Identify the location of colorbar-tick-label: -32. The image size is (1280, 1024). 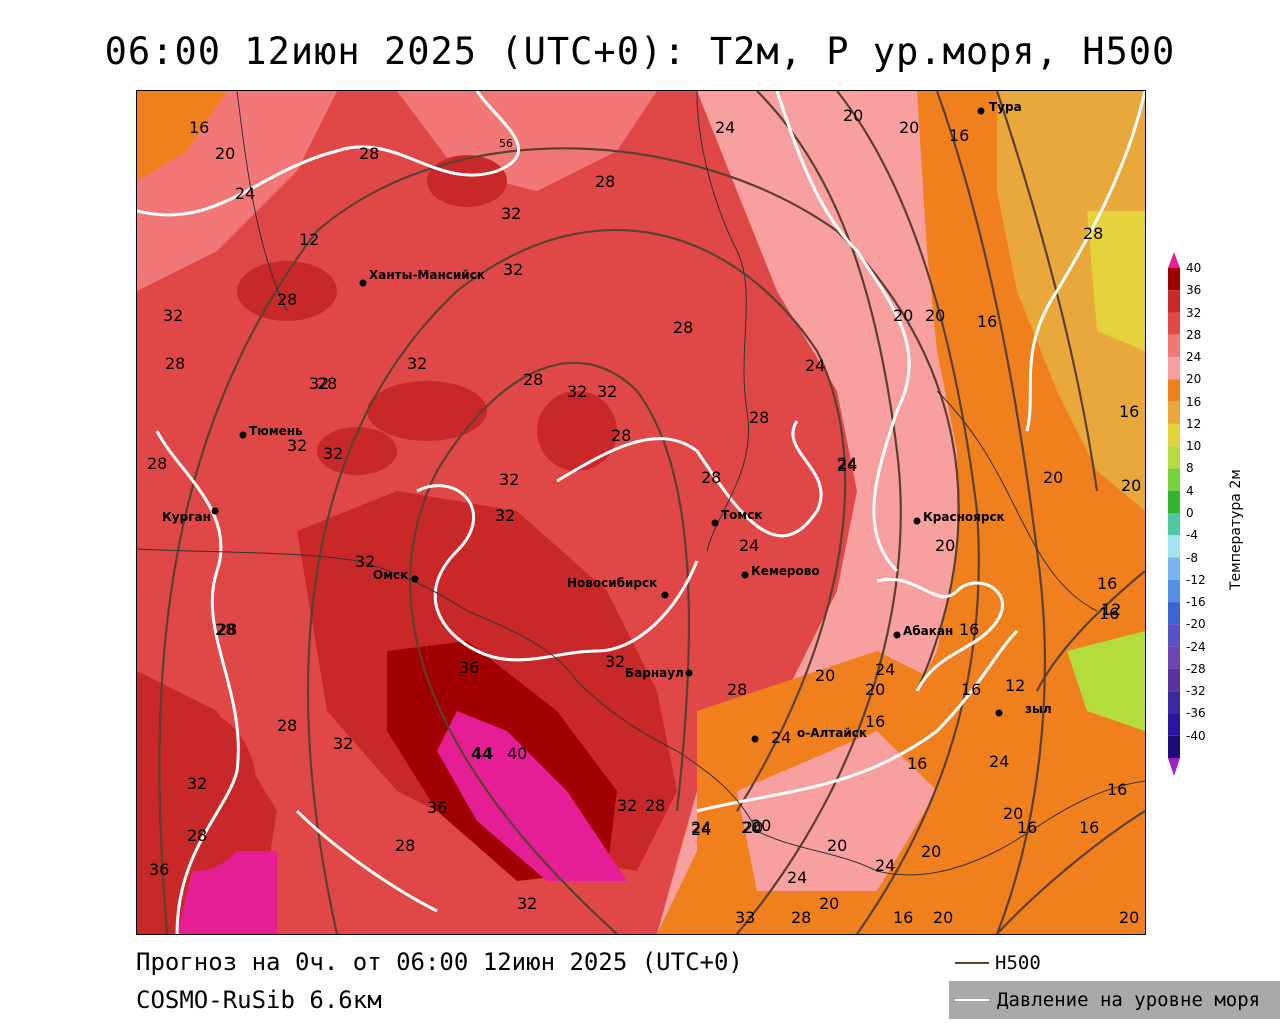
(1196, 691).